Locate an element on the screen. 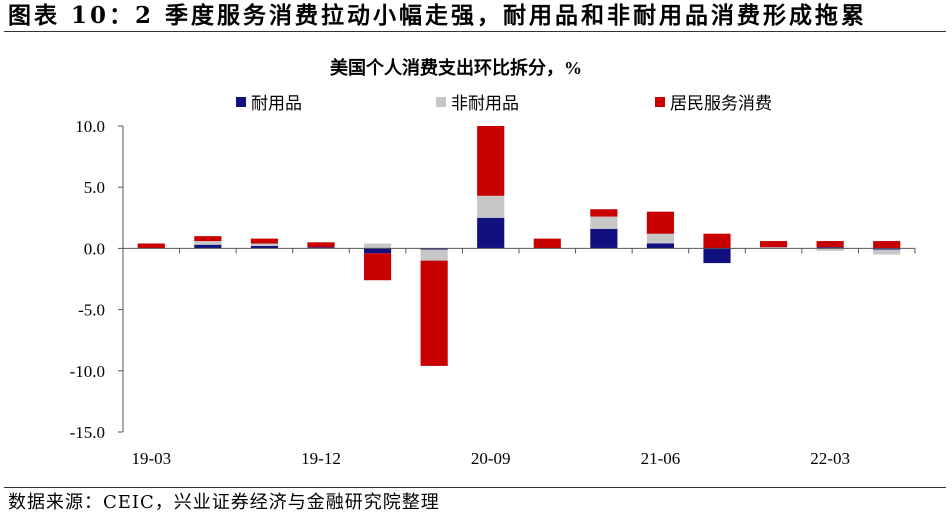 The image size is (952, 520). figure-title: 图表 10：2 季度服务消费拉动小幅走强，耐用品和非耐用品消费形成拖累 is located at coordinates (438, 15).